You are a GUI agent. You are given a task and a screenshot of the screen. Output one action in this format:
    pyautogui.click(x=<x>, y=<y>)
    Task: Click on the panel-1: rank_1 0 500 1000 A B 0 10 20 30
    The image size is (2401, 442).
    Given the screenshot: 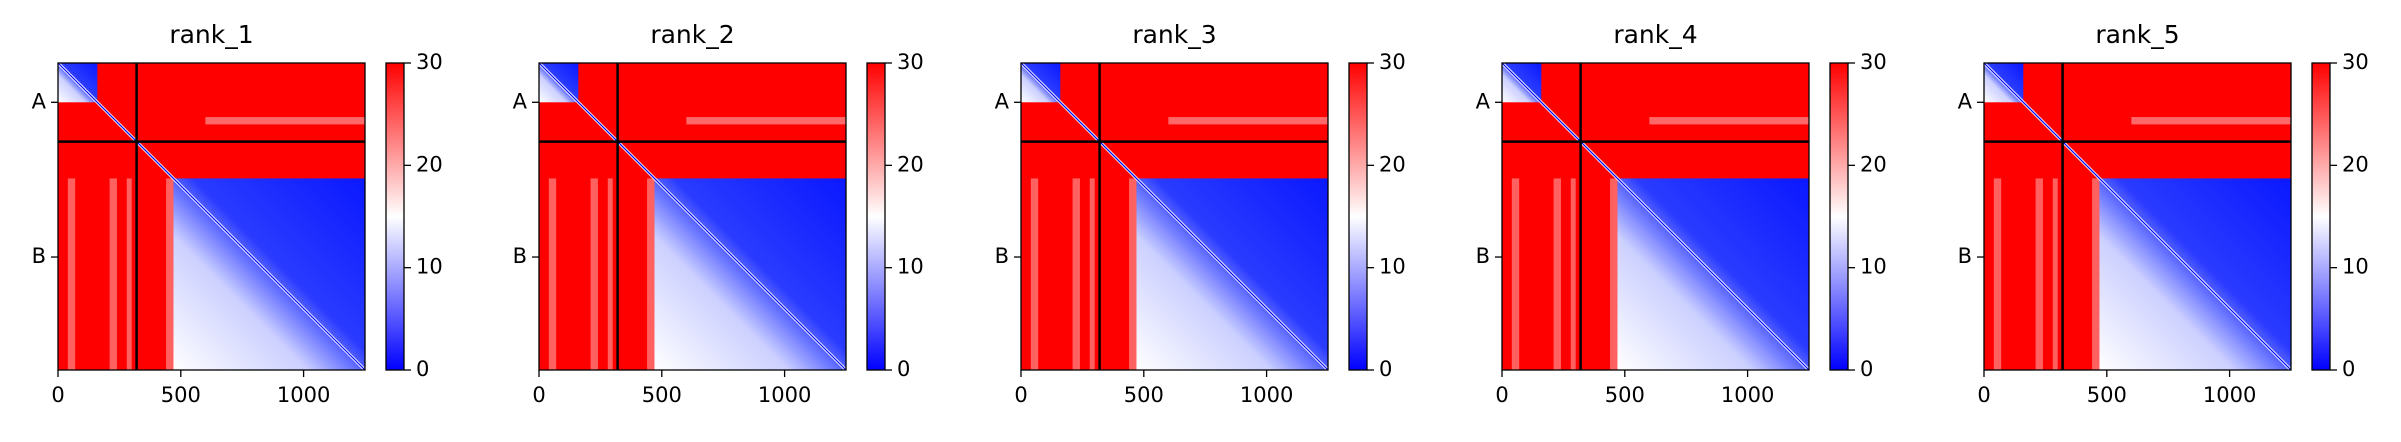 What is the action you would take?
    pyautogui.click(x=237, y=213)
    